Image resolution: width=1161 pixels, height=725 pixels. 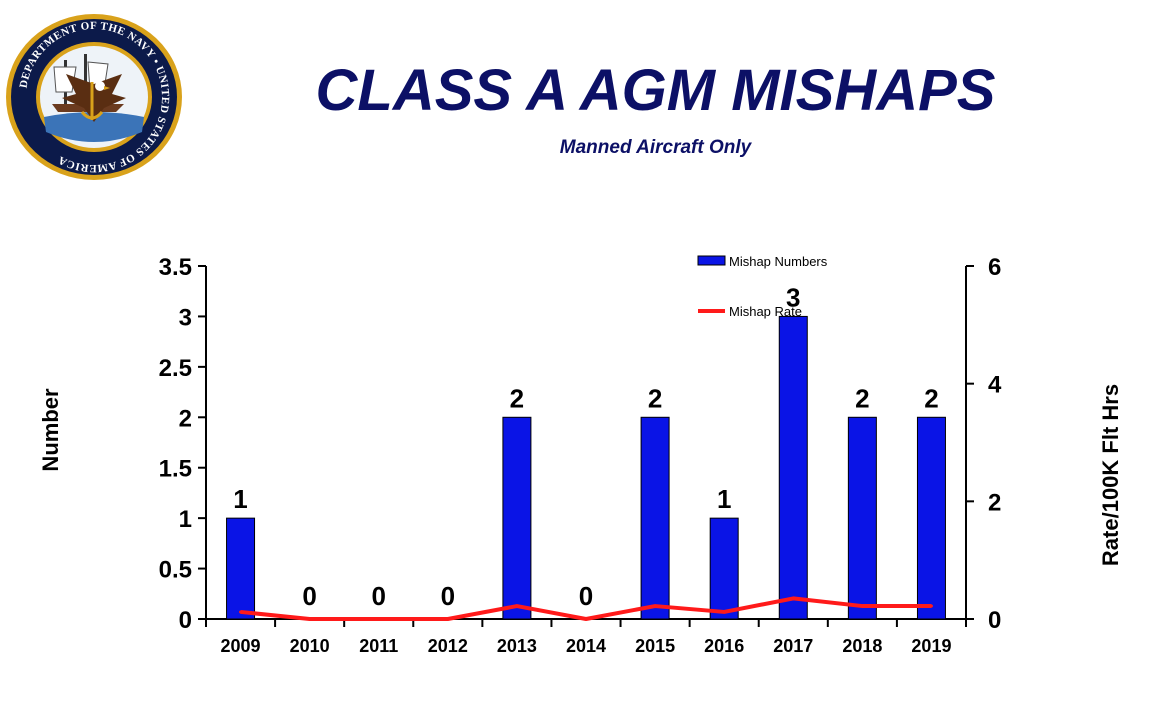 I want to click on chart-legend: Mishap Numbers Mishap Rate, so click(x=762, y=286).